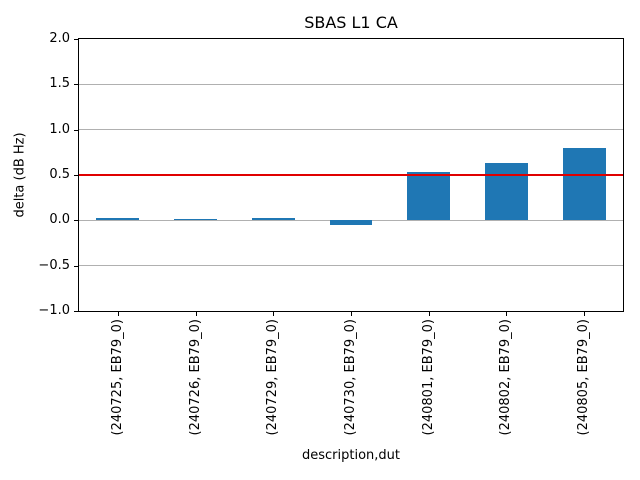  I want to click on y-tick-label: −1.0, so click(54, 310).